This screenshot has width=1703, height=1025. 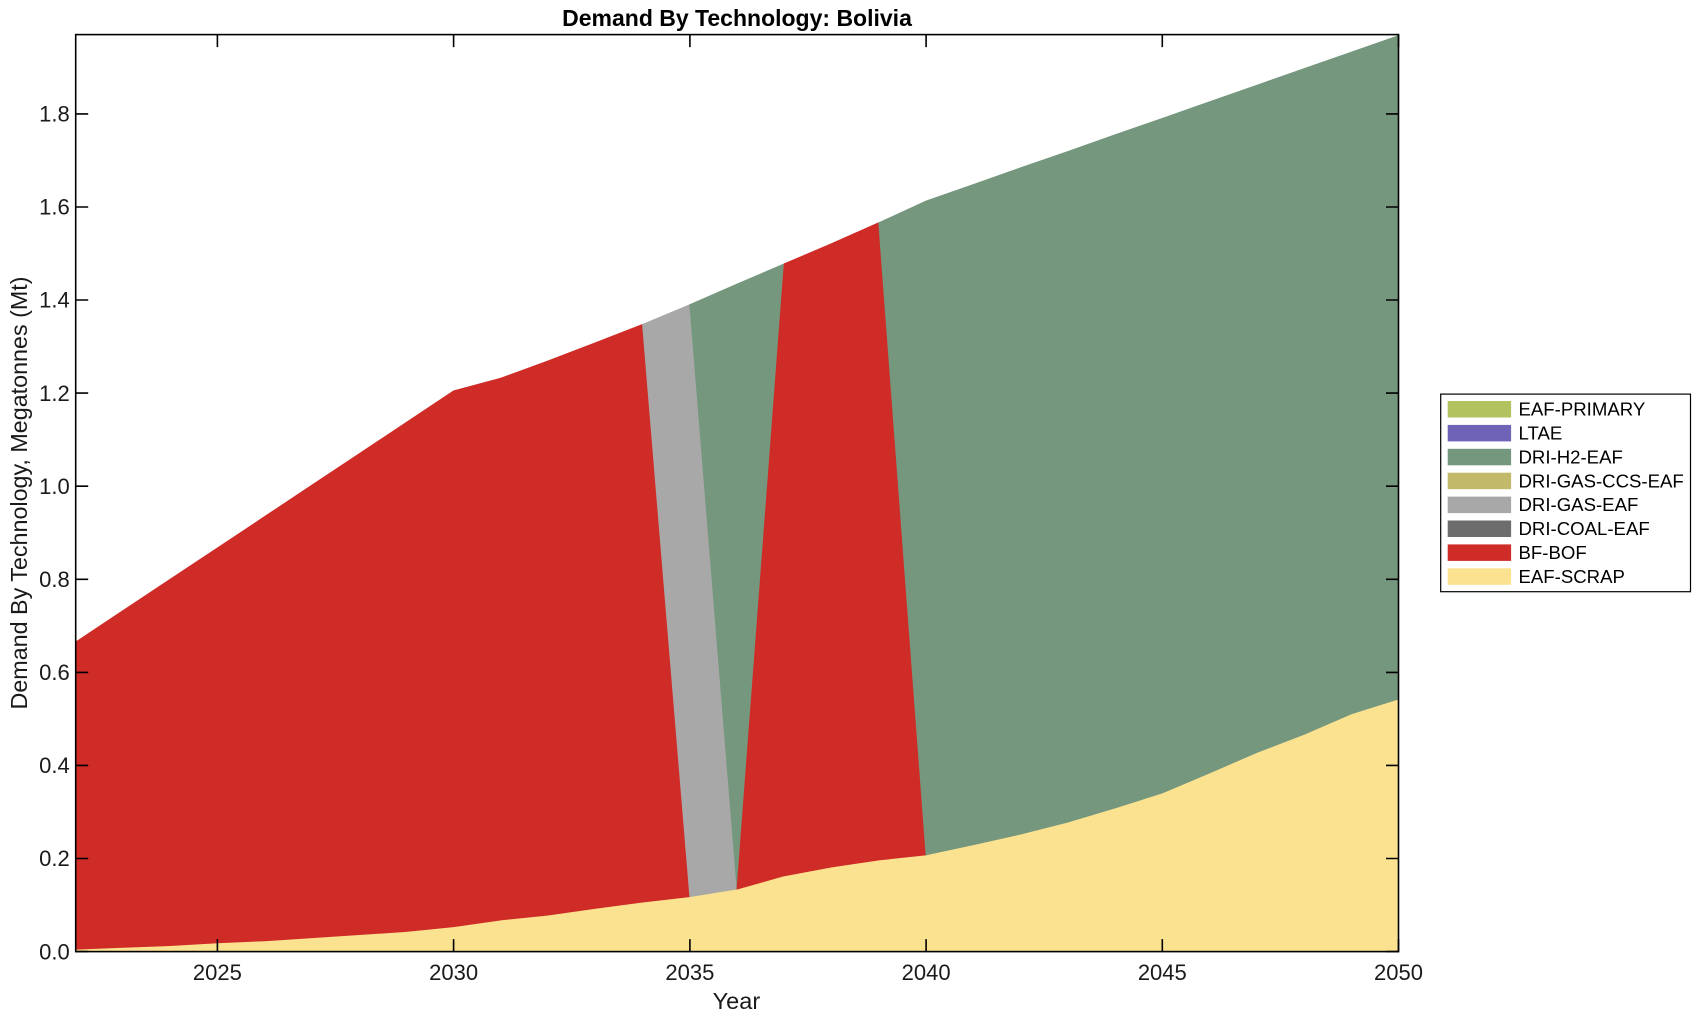 What do you see at coordinates (1579, 504) in the screenshot?
I see `svg-text: DRI-GAS-EAF` at bounding box center [1579, 504].